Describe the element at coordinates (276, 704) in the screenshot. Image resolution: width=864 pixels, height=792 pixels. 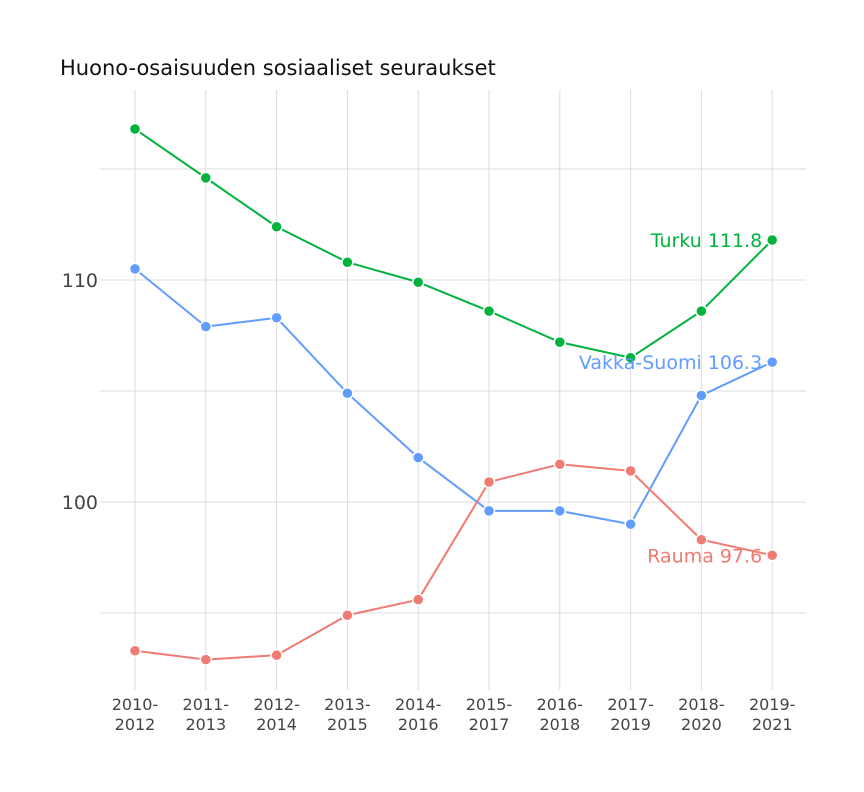
I see `x-tick-label-line: 2012-` at that location.